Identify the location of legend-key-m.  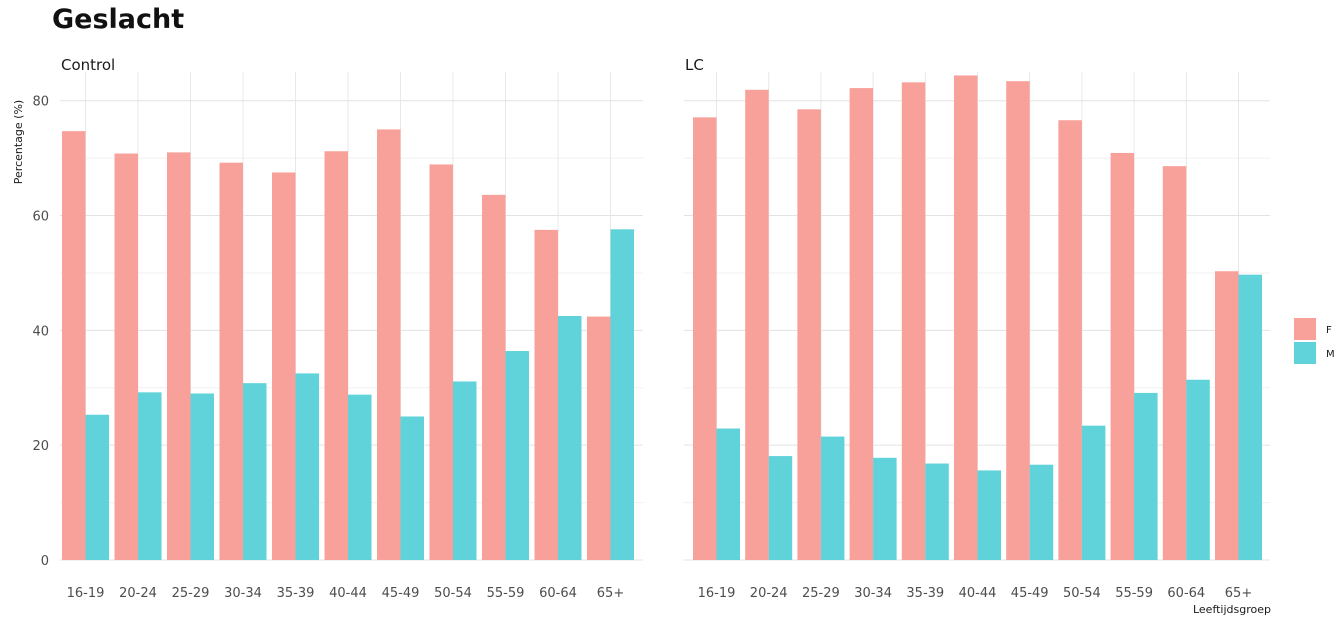
(1305, 353).